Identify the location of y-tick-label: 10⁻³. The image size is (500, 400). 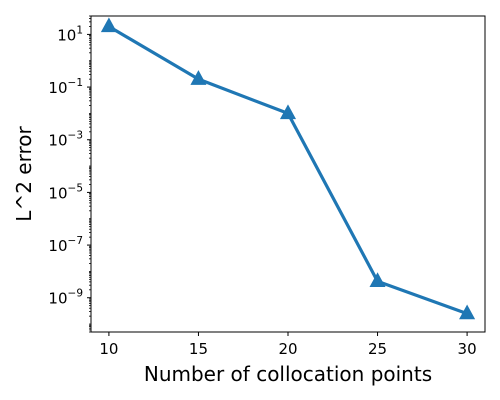
(65, 140).